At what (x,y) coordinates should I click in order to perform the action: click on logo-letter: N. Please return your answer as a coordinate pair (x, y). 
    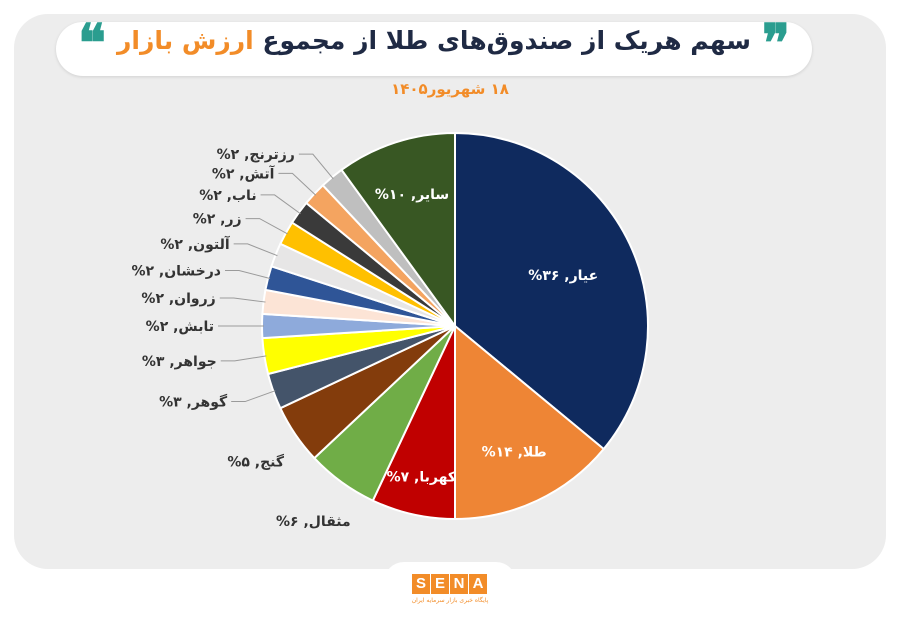
    Looking at the image, I should click on (459, 584).